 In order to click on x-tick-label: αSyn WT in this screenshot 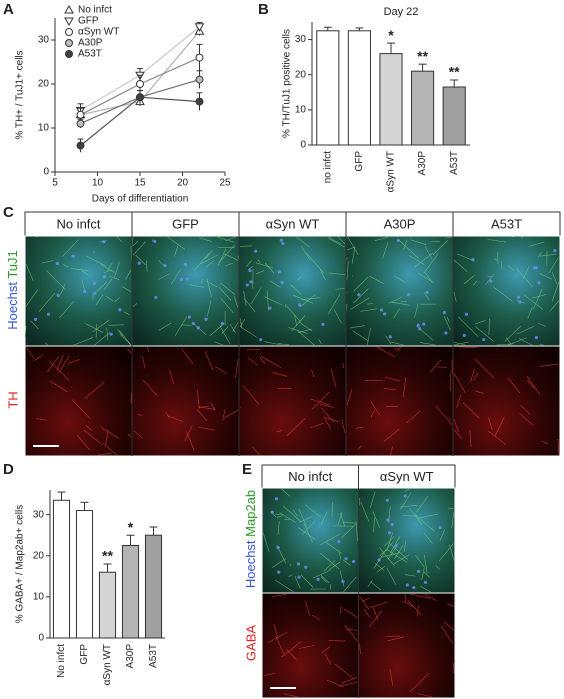, I will do `click(391, 171)`.